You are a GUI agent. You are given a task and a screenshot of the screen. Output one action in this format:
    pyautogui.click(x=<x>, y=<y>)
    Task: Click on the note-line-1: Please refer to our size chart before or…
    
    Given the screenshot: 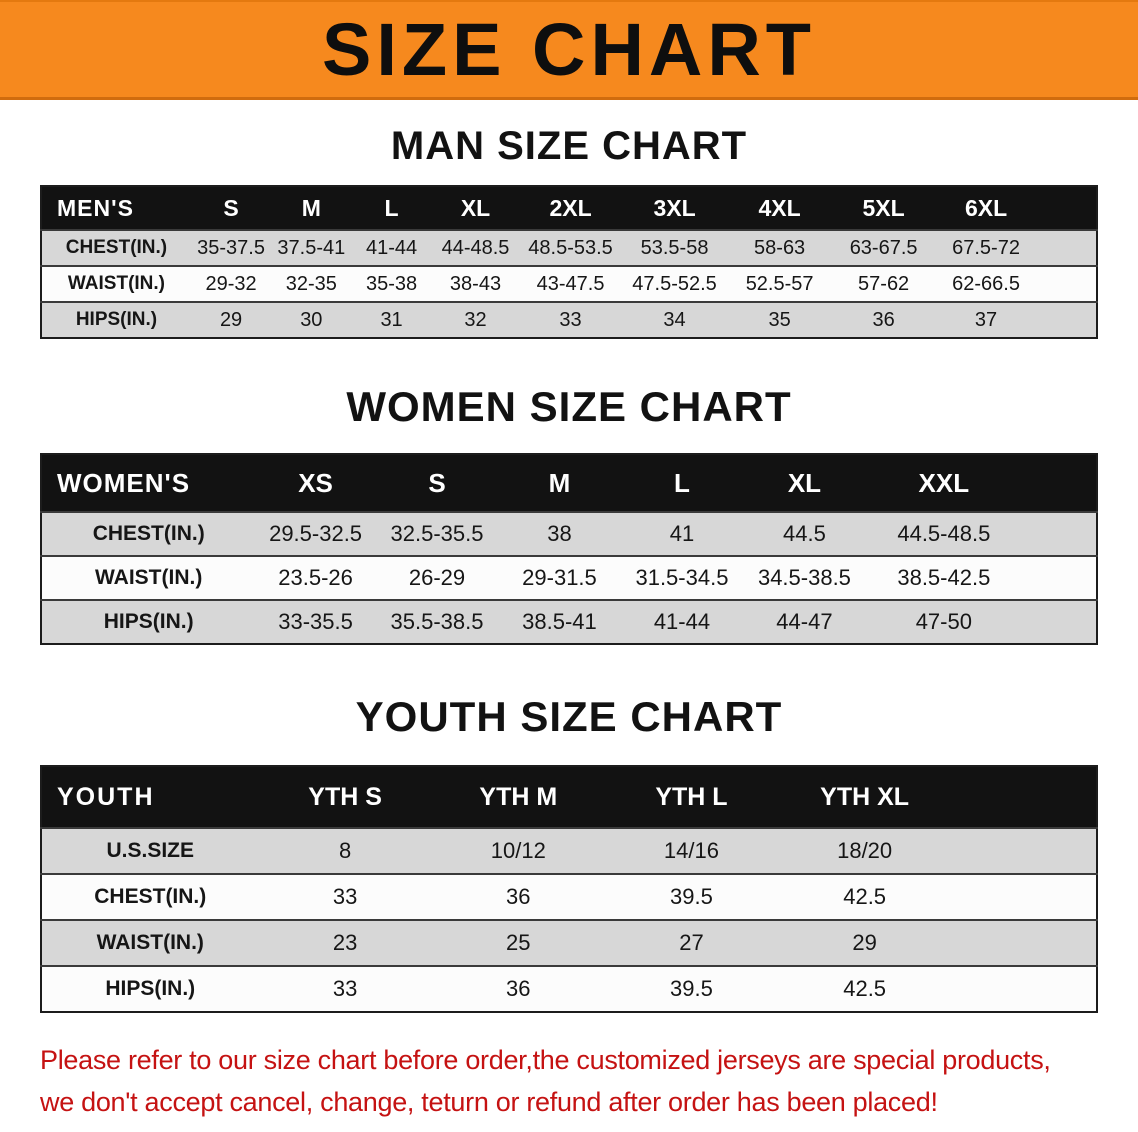 What is the action you would take?
    pyautogui.click(x=545, y=1060)
    